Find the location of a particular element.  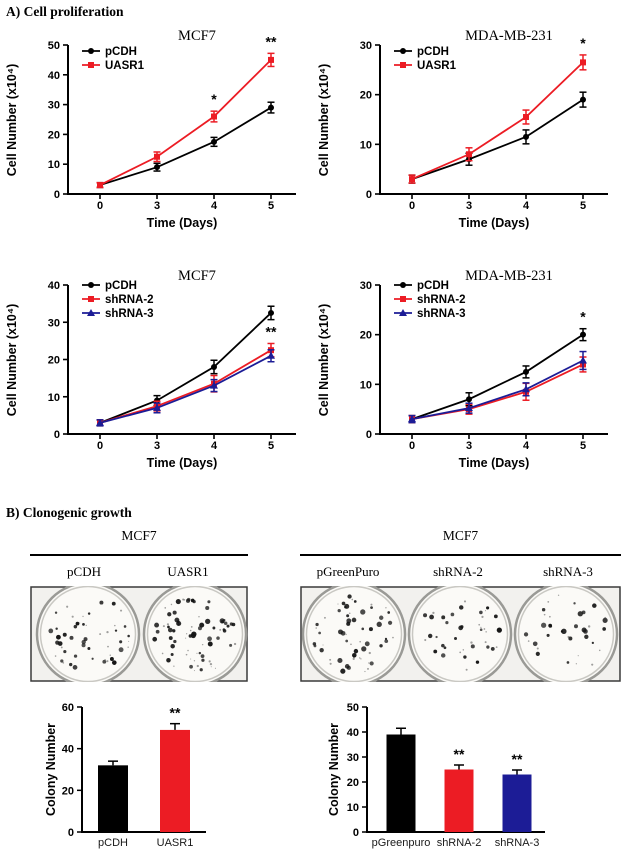

dish-label: shRNA-2 is located at coordinates (458, 571).